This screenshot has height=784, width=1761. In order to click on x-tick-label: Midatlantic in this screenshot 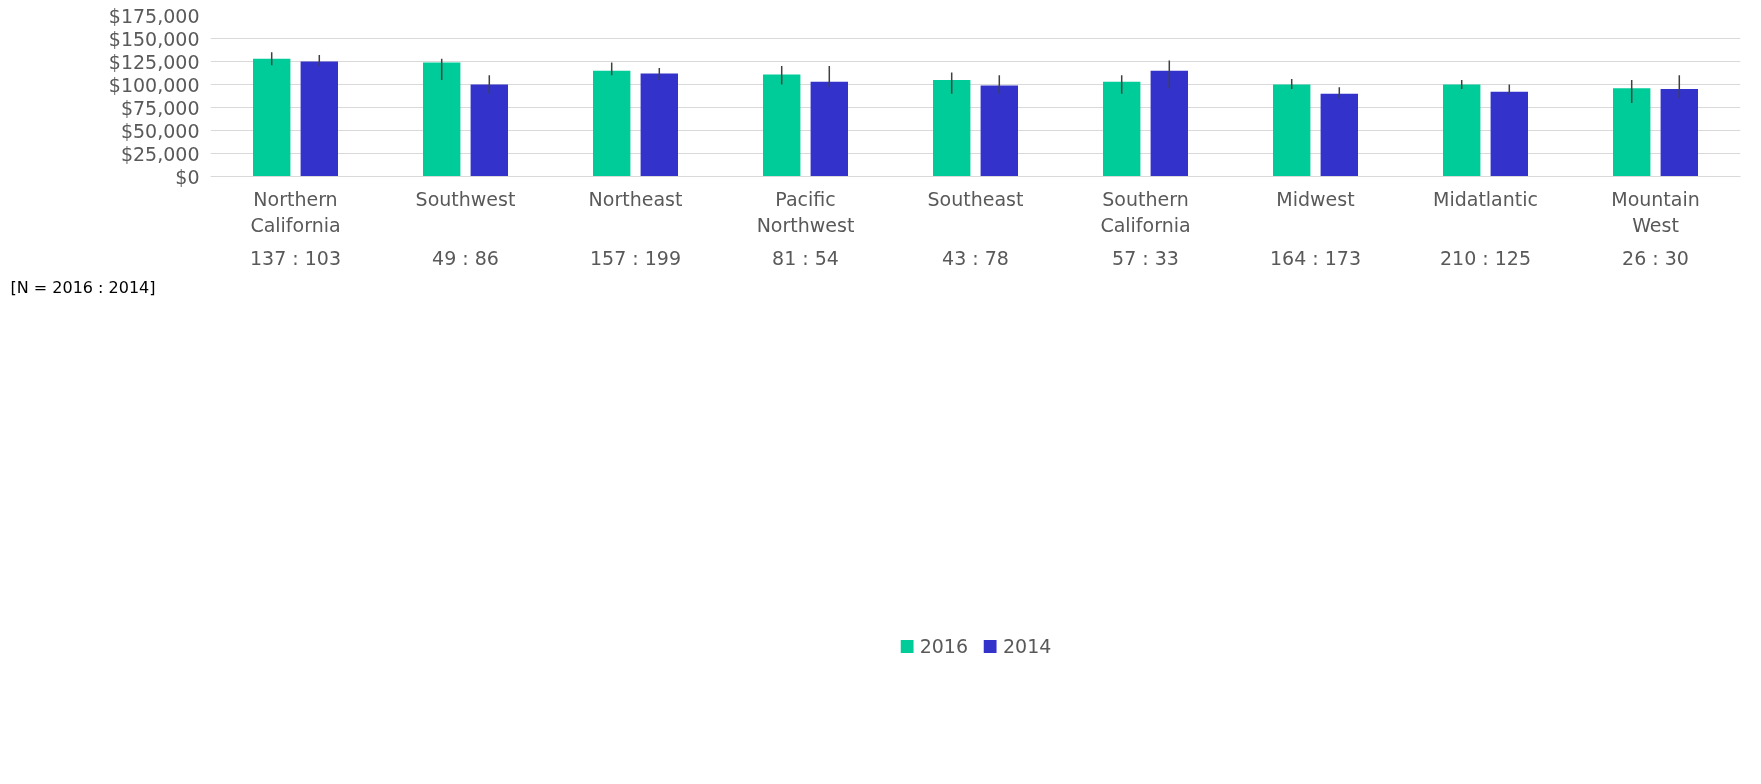, I will do `click(1485, 198)`.